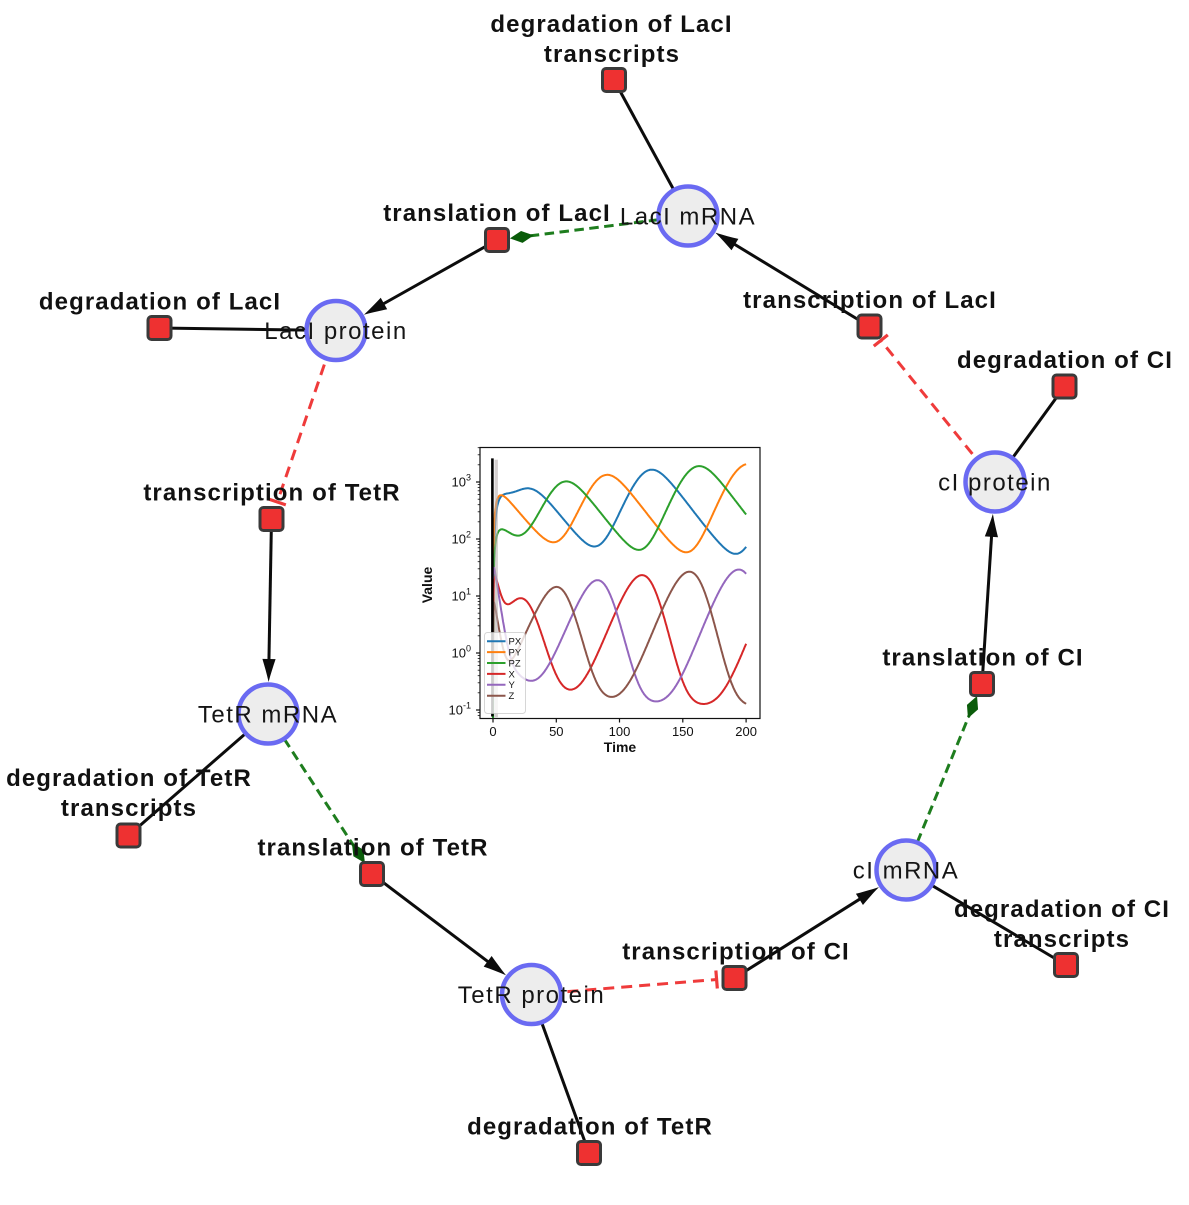  I want to click on svg-text: cI mRNA, so click(906, 871).